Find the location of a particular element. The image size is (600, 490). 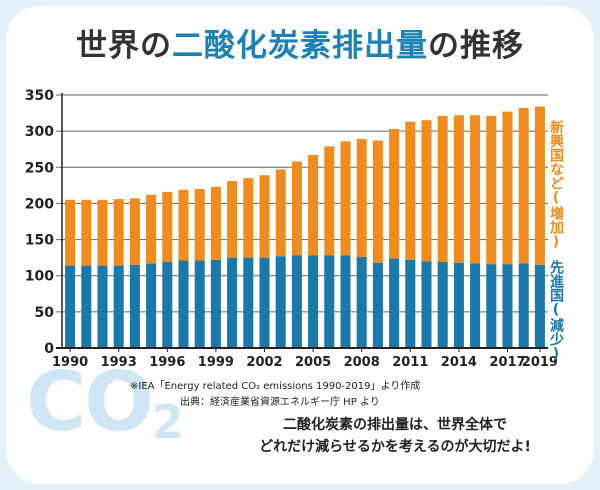

x-tick-label: 2002 is located at coordinates (264, 362).